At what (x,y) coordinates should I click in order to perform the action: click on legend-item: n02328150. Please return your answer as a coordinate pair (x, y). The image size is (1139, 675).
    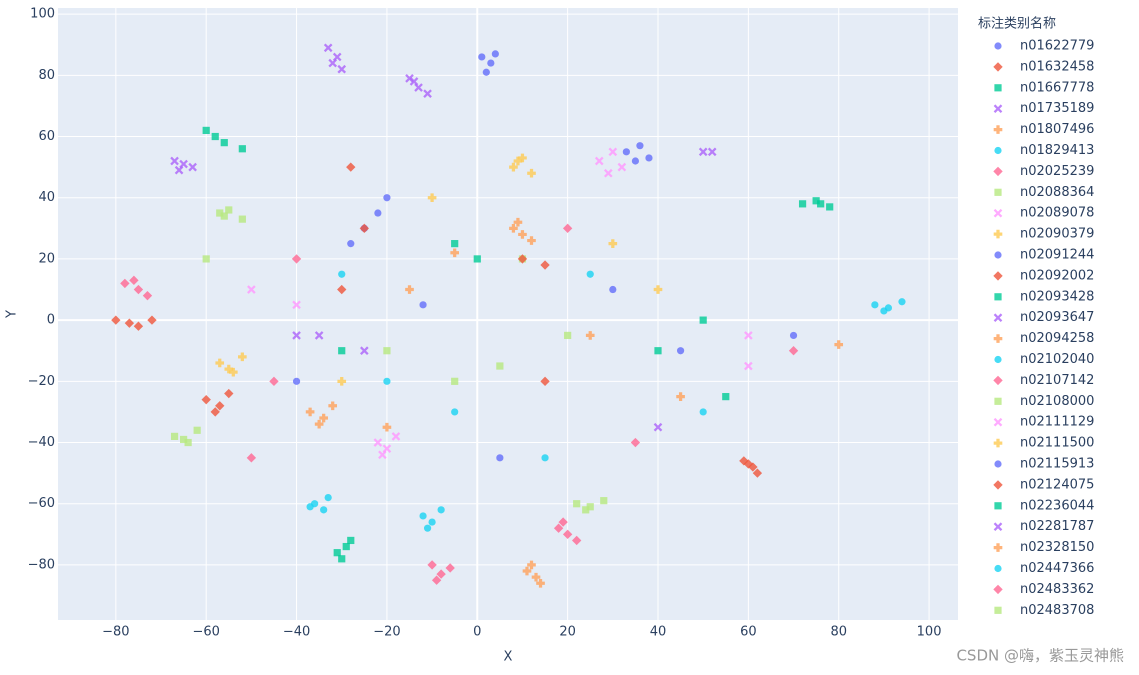
    Looking at the image, I should click on (1044, 547).